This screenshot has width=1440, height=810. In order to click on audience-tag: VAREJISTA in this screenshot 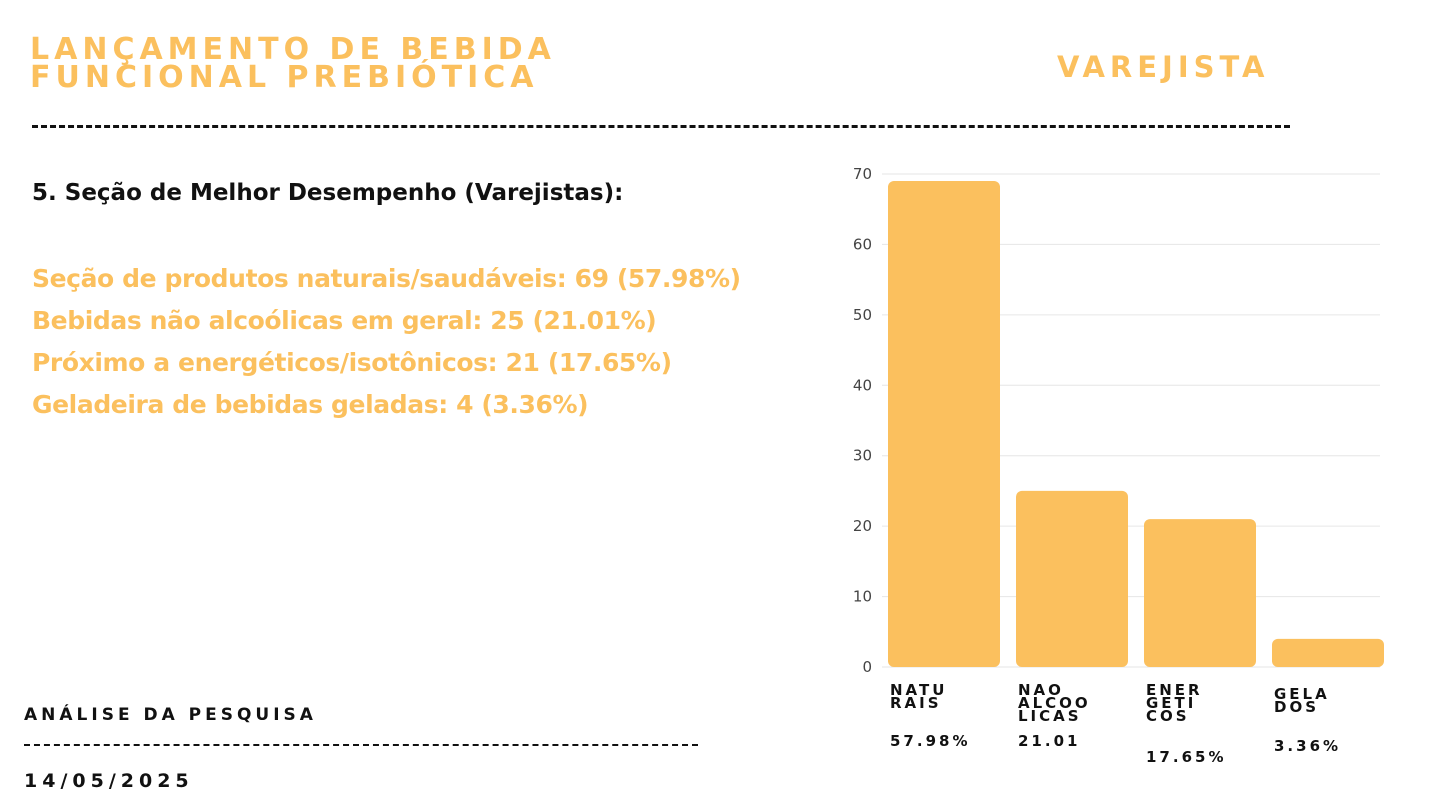, I will do `click(1163, 67)`.